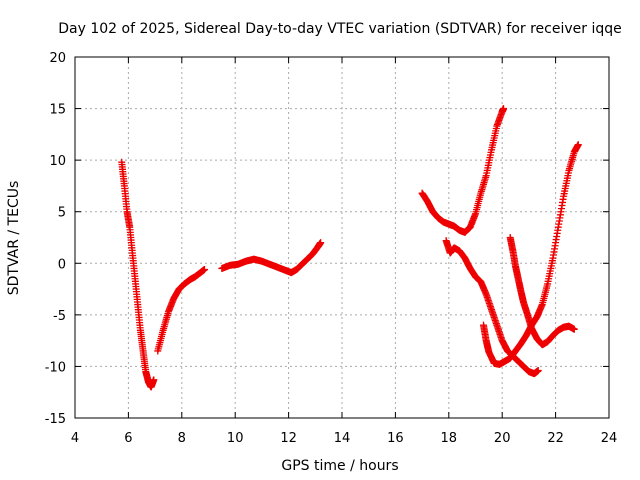 Image resolution: width=640 pixels, height=480 pixels. Describe the element at coordinates (75, 438) in the screenshot. I see `x-tick-label: 4` at that location.